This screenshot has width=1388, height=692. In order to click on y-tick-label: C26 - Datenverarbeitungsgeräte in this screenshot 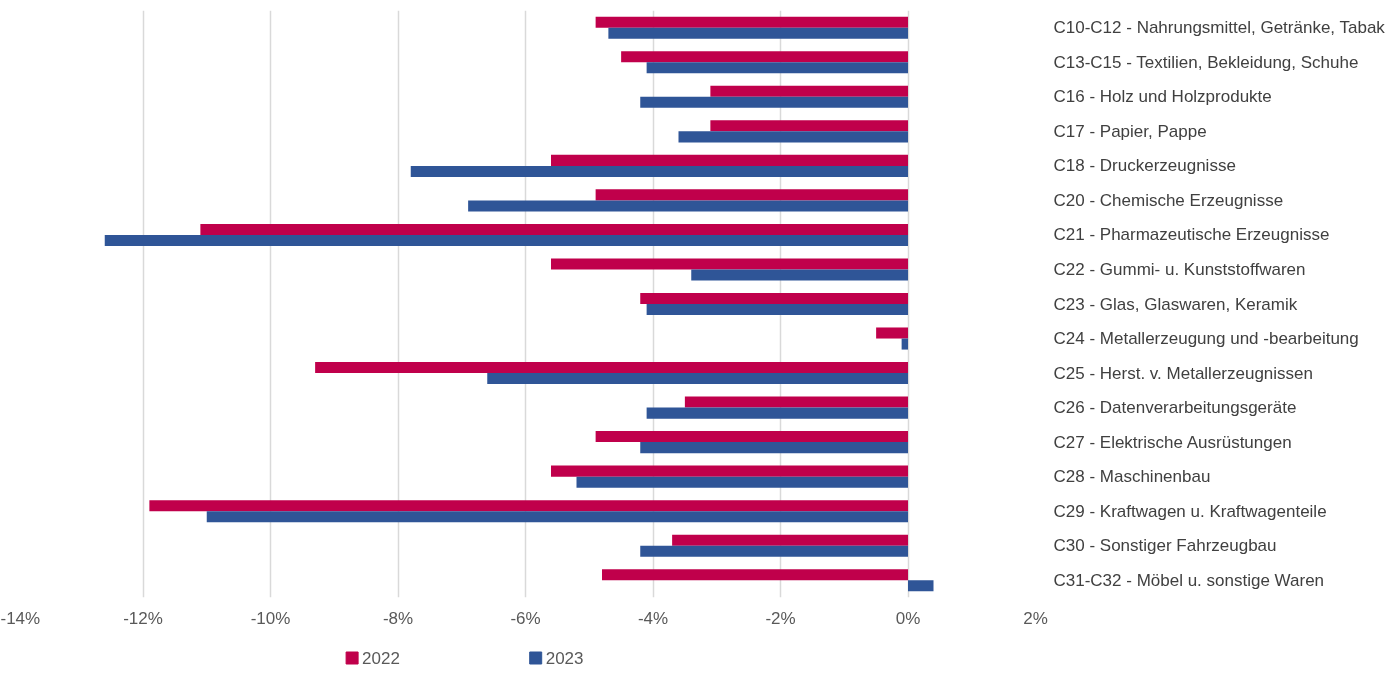, I will do `click(1175, 408)`.